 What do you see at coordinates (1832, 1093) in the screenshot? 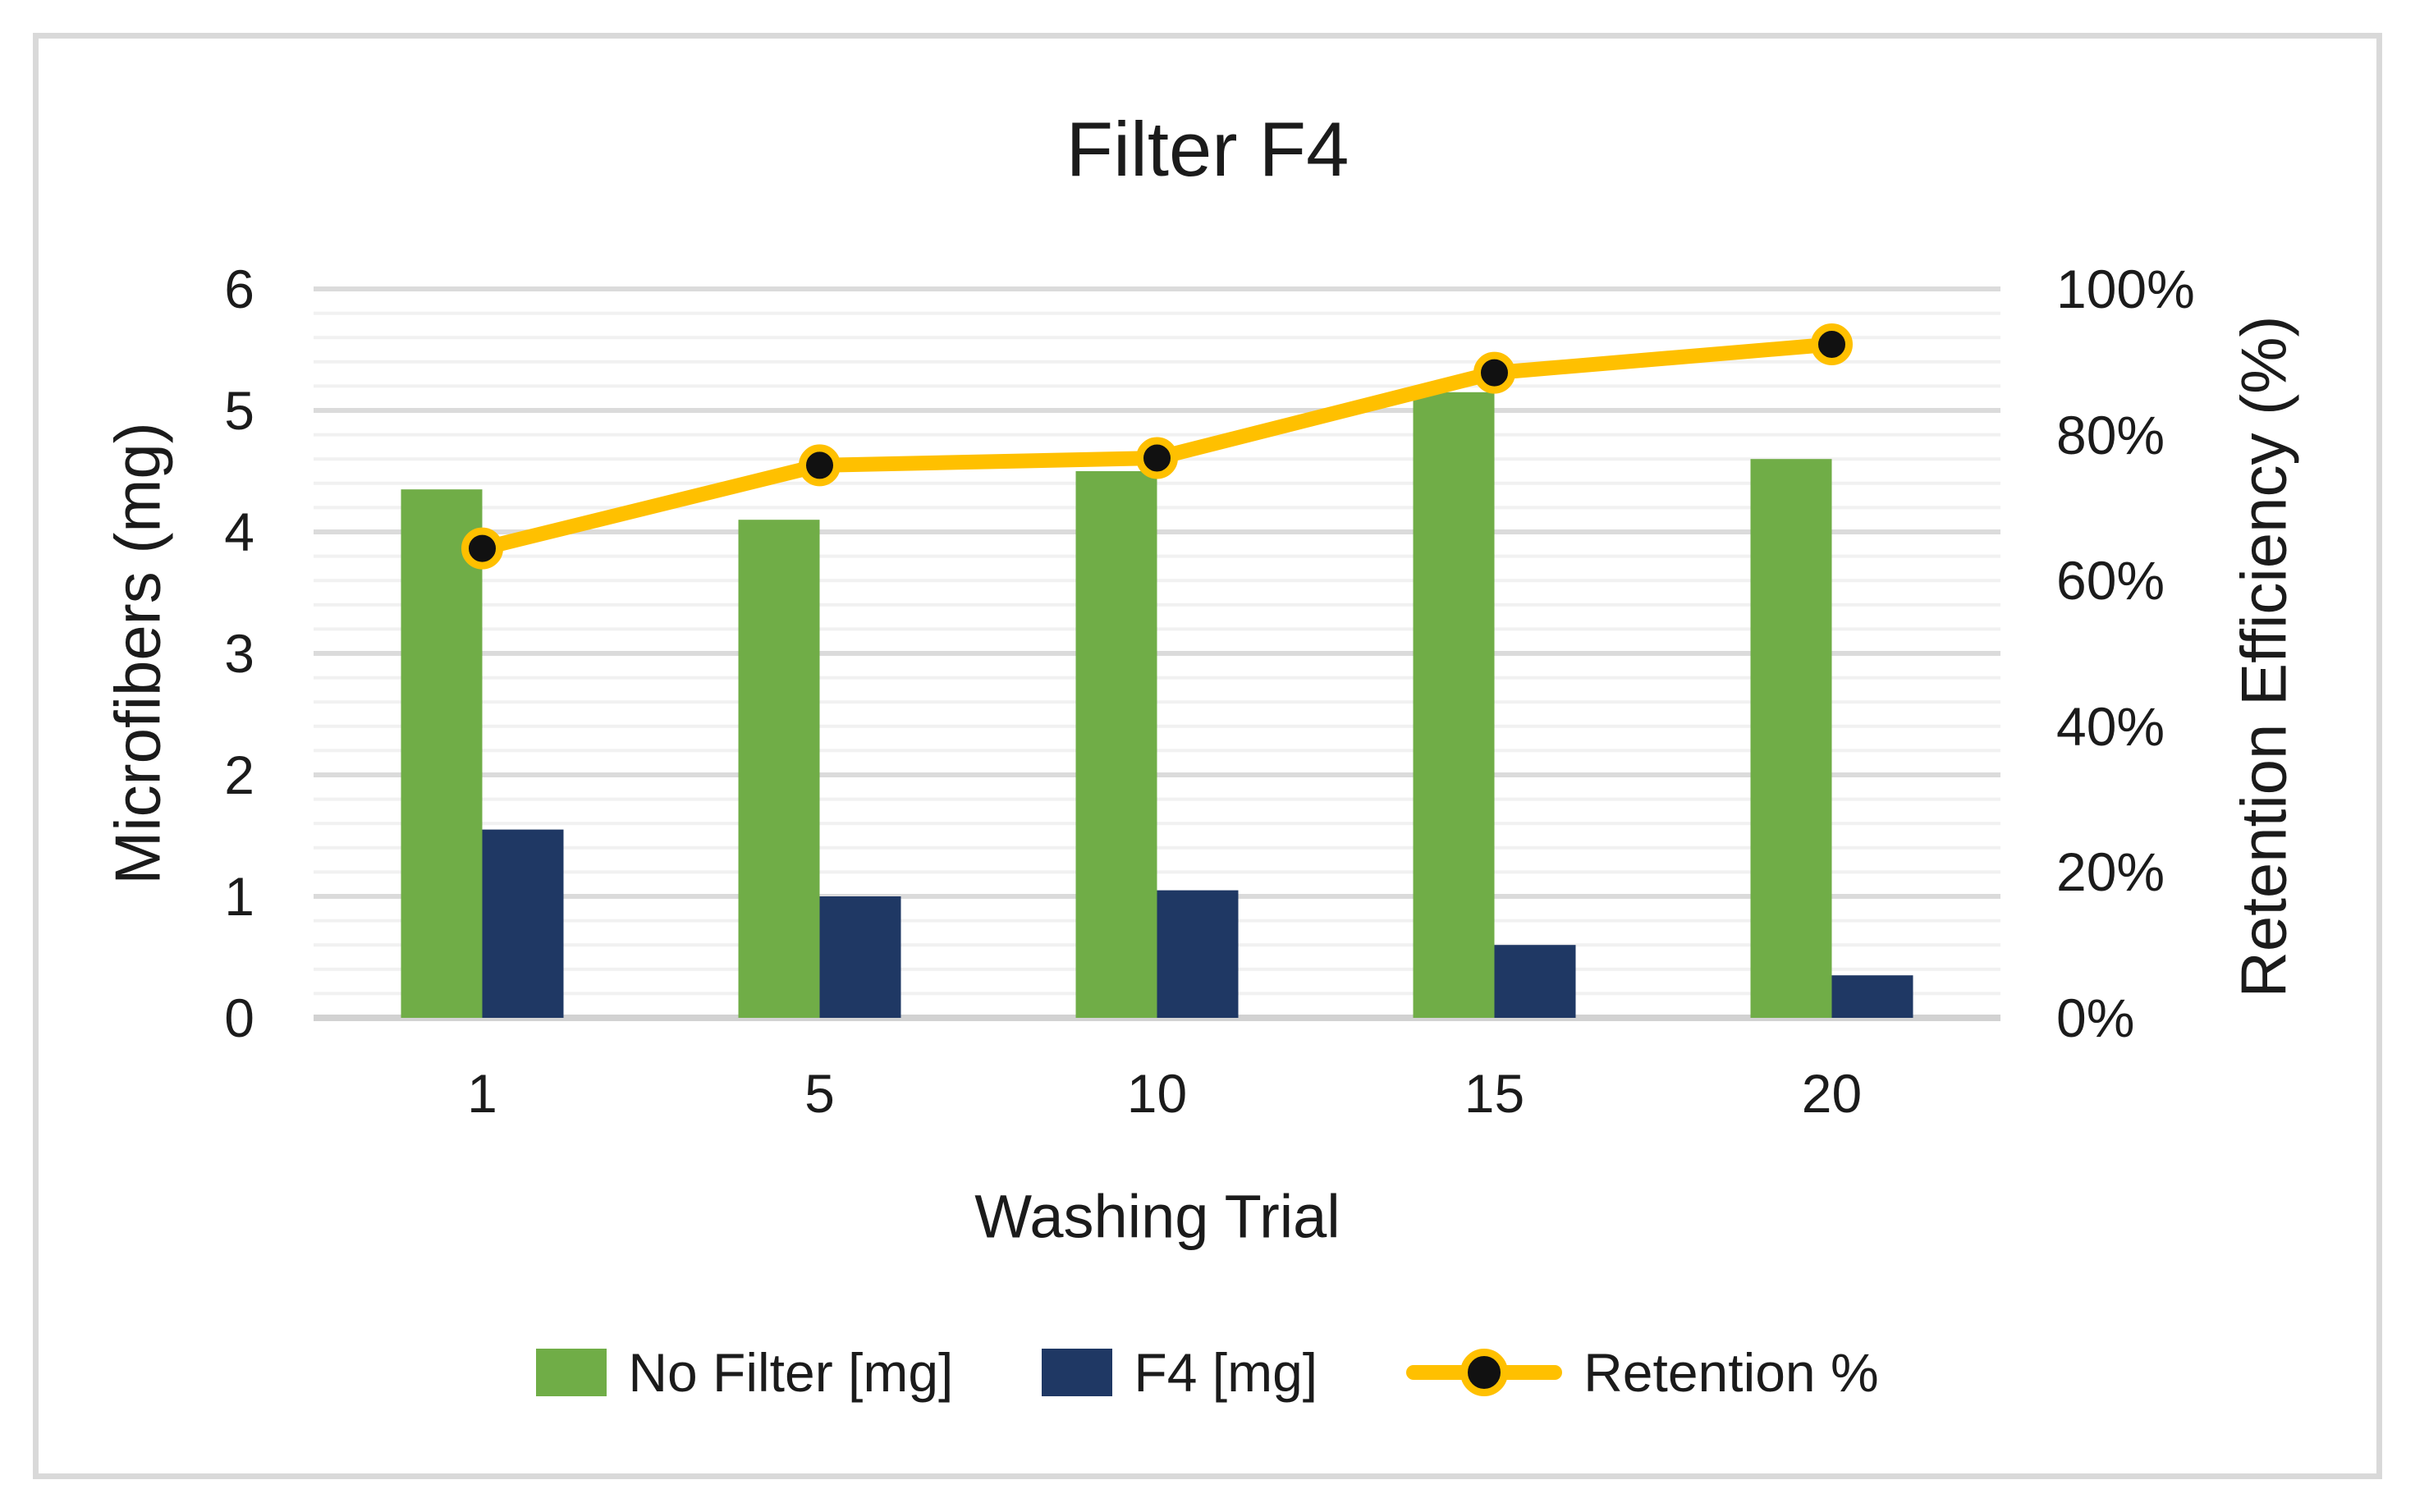
I see `x-tick-20: 20` at bounding box center [1832, 1093].